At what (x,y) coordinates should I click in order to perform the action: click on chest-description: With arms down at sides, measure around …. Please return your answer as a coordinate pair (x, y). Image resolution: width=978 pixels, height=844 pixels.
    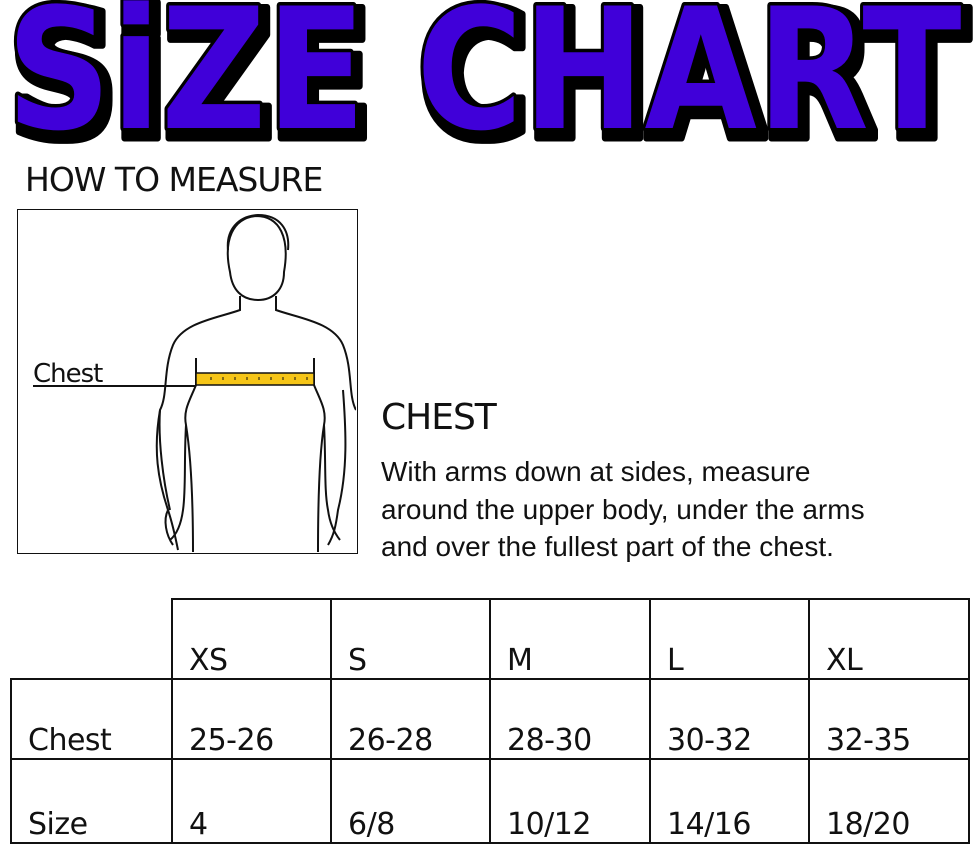
    Looking at the image, I should click on (679, 509).